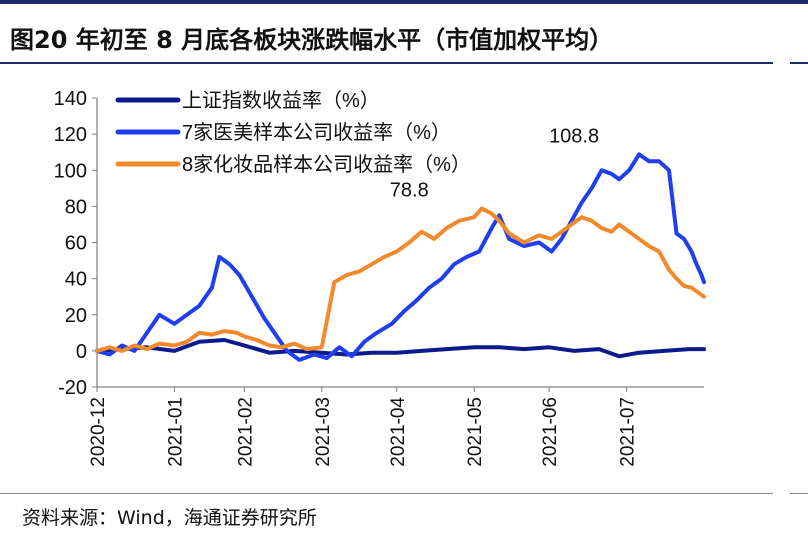  What do you see at coordinates (398, 432) in the screenshot?
I see `x-tick-label: 2021-04` at bounding box center [398, 432].